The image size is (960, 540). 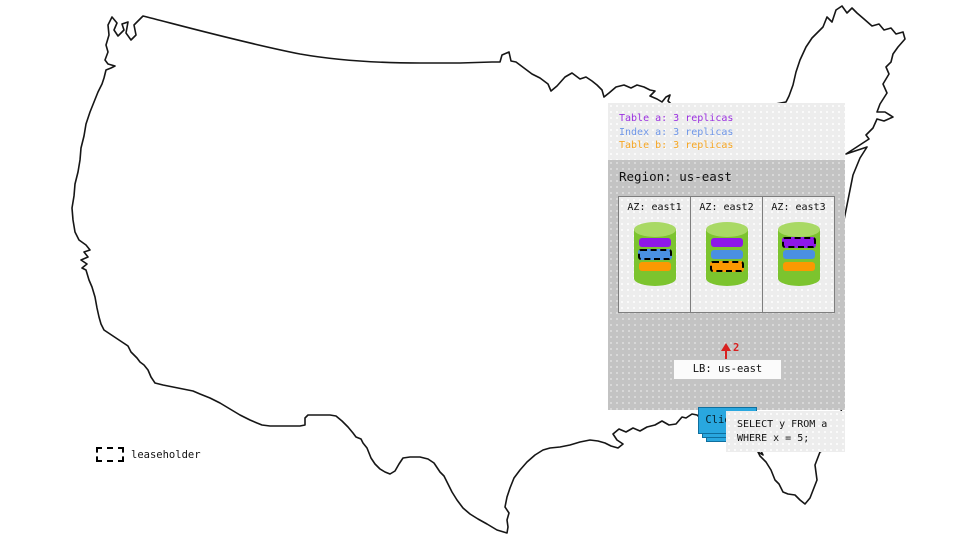 What do you see at coordinates (726, 207) in the screenshot?
I see `az-east2-label: AZ: east2` at bounding box center [726, 207].